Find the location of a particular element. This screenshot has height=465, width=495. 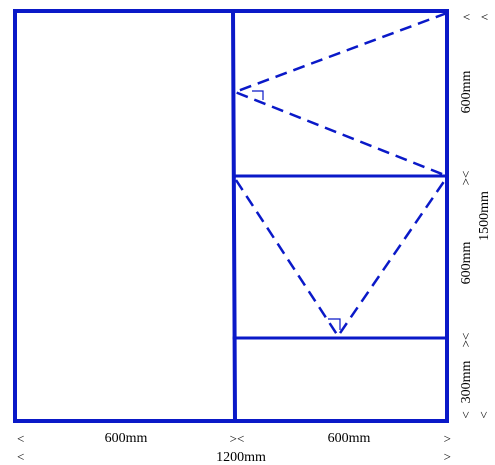

dim-label-bottom-left: 600mm is located at coordinates (126, 438).